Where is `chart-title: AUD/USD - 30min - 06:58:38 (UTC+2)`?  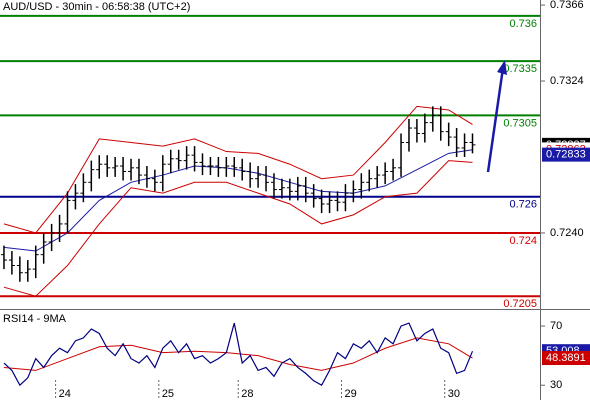 chart-title: AUD/USD - 30min - 06:58:38 (UTC+2) is located at coordinates (96, 7).